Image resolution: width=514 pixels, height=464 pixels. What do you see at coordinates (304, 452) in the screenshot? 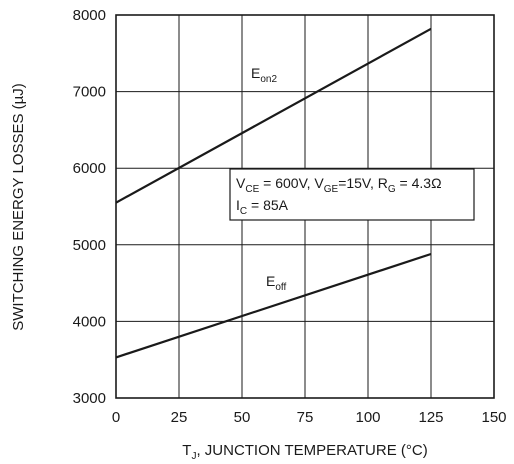
I see `x-axis-title: TJ, JUNCTION TEMPERATURE (°C)` at bounding box center [304, 452].